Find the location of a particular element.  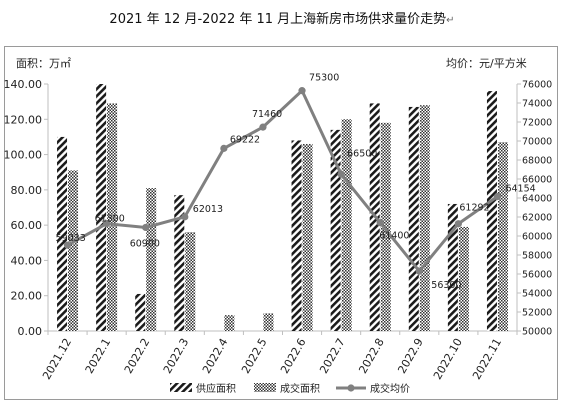

legend-label-deal: 成交面积 is located at coordinates (300, 388).